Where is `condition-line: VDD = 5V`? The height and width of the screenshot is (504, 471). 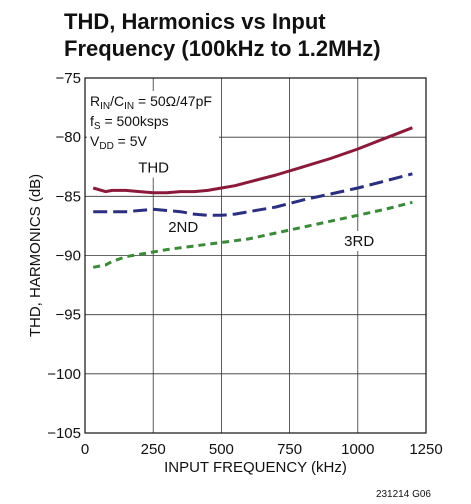 condition-line: VDD = 5V is located at coordinates (119, 142).